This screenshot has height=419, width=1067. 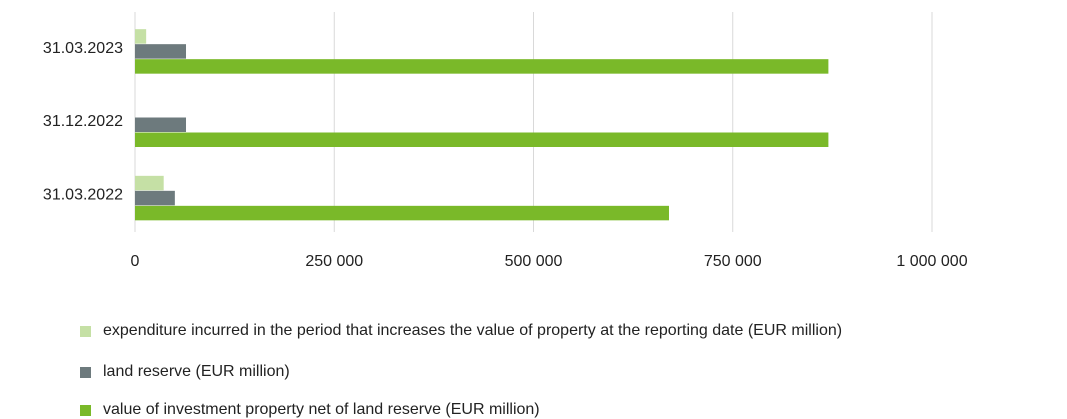 What do you see at coordinates (196, 371) in the screenshot?
I see `legend-label: land reserve (EUR million)` at bounding box center [196, 371].